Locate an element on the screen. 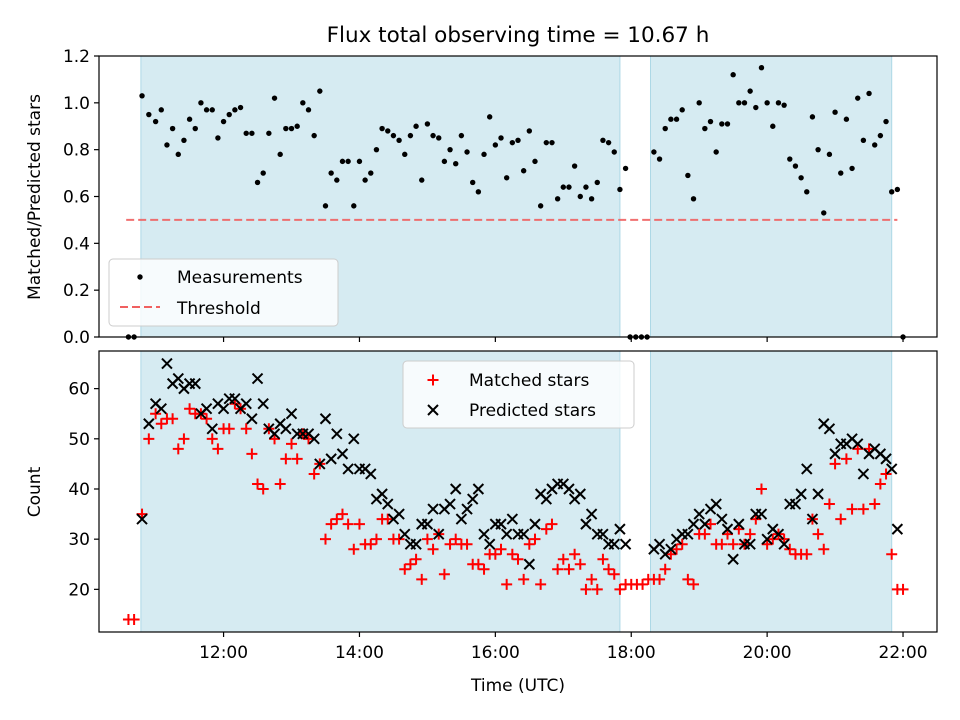 The height and width of the screenshot is (720, 960). legend-box is located at coordinates (223, 292).